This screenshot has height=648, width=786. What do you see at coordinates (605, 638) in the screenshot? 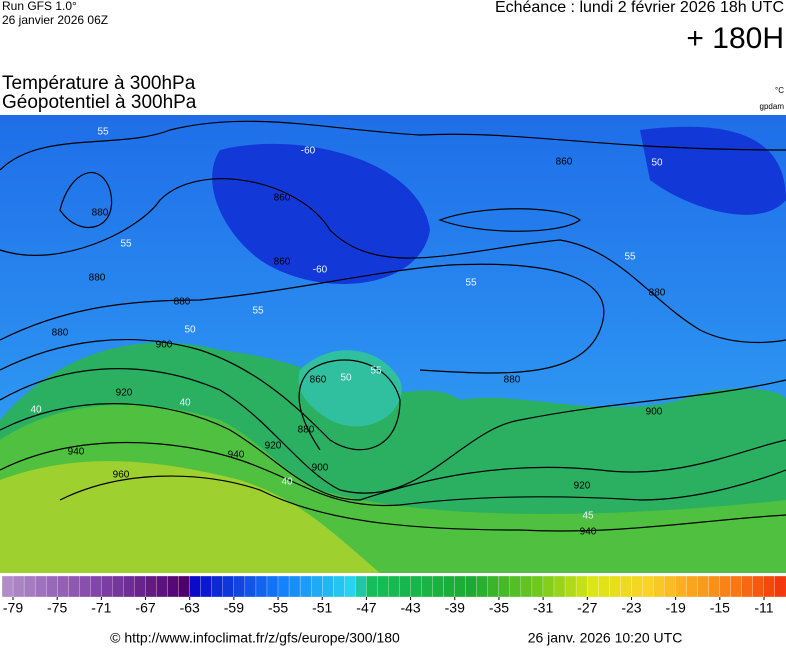
I see `generated: 26 janv. 2026 10:20 UTC` at bounding box center [605, 638].